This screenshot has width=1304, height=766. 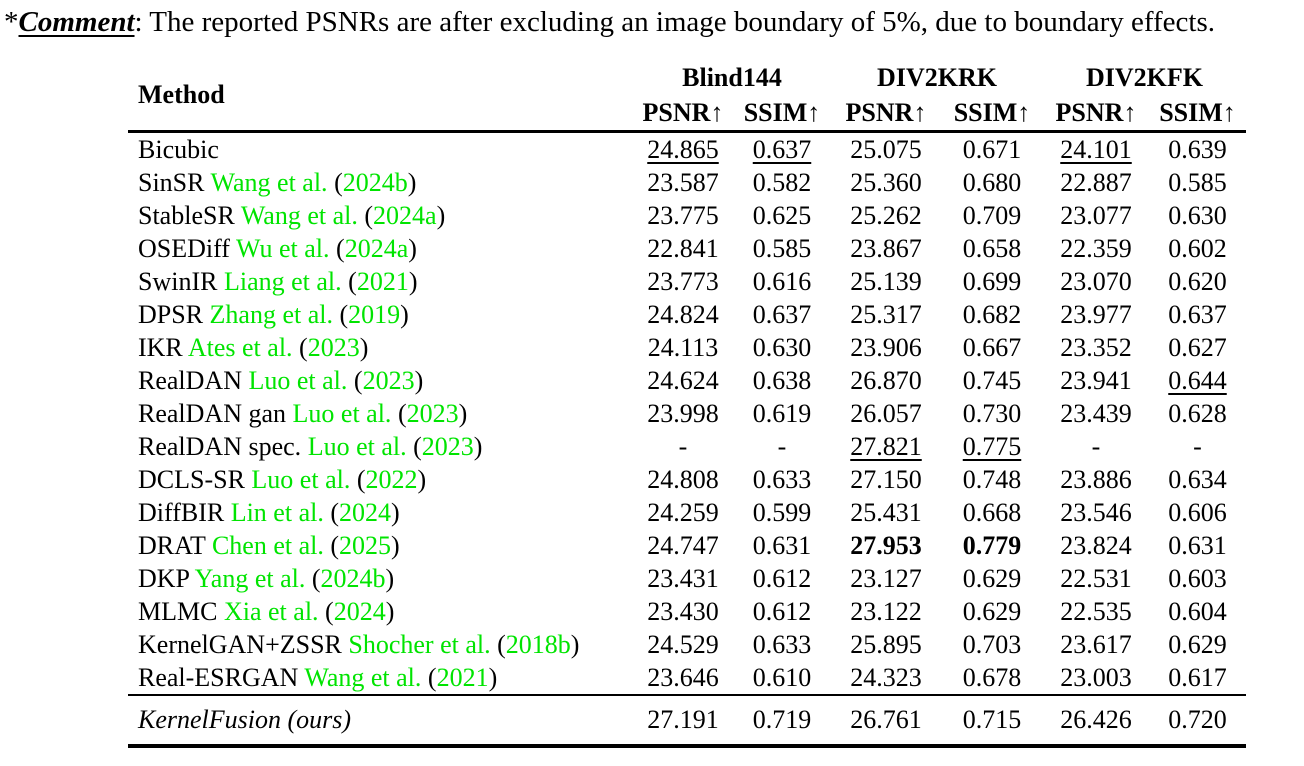 What do you see at coordinates (282, 281) in the screenshot?
I see `citation-authors: Liang et al.` at bounding box center [282, 281].